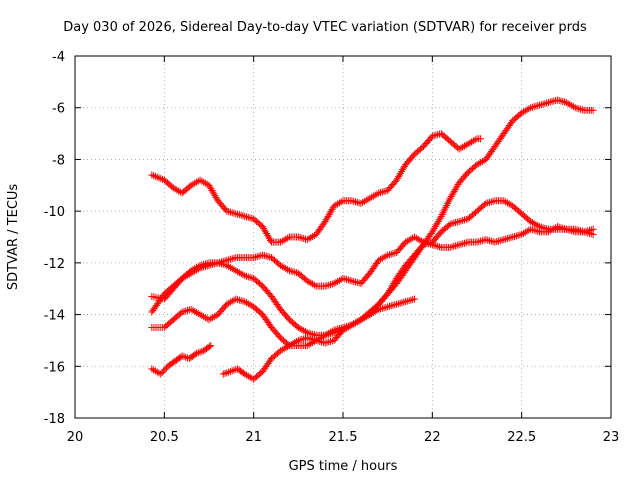  Describe the element at coordinates (58, 57) in the screenshot. I see `y-tick-label: -4` at that location.